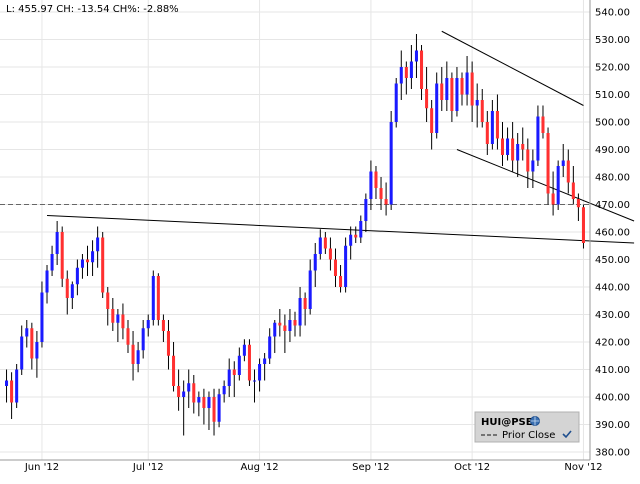  Describe the element at coordinates (259, 467) in the screenshot. I see `x-tick-label: Aug '12` at that location.